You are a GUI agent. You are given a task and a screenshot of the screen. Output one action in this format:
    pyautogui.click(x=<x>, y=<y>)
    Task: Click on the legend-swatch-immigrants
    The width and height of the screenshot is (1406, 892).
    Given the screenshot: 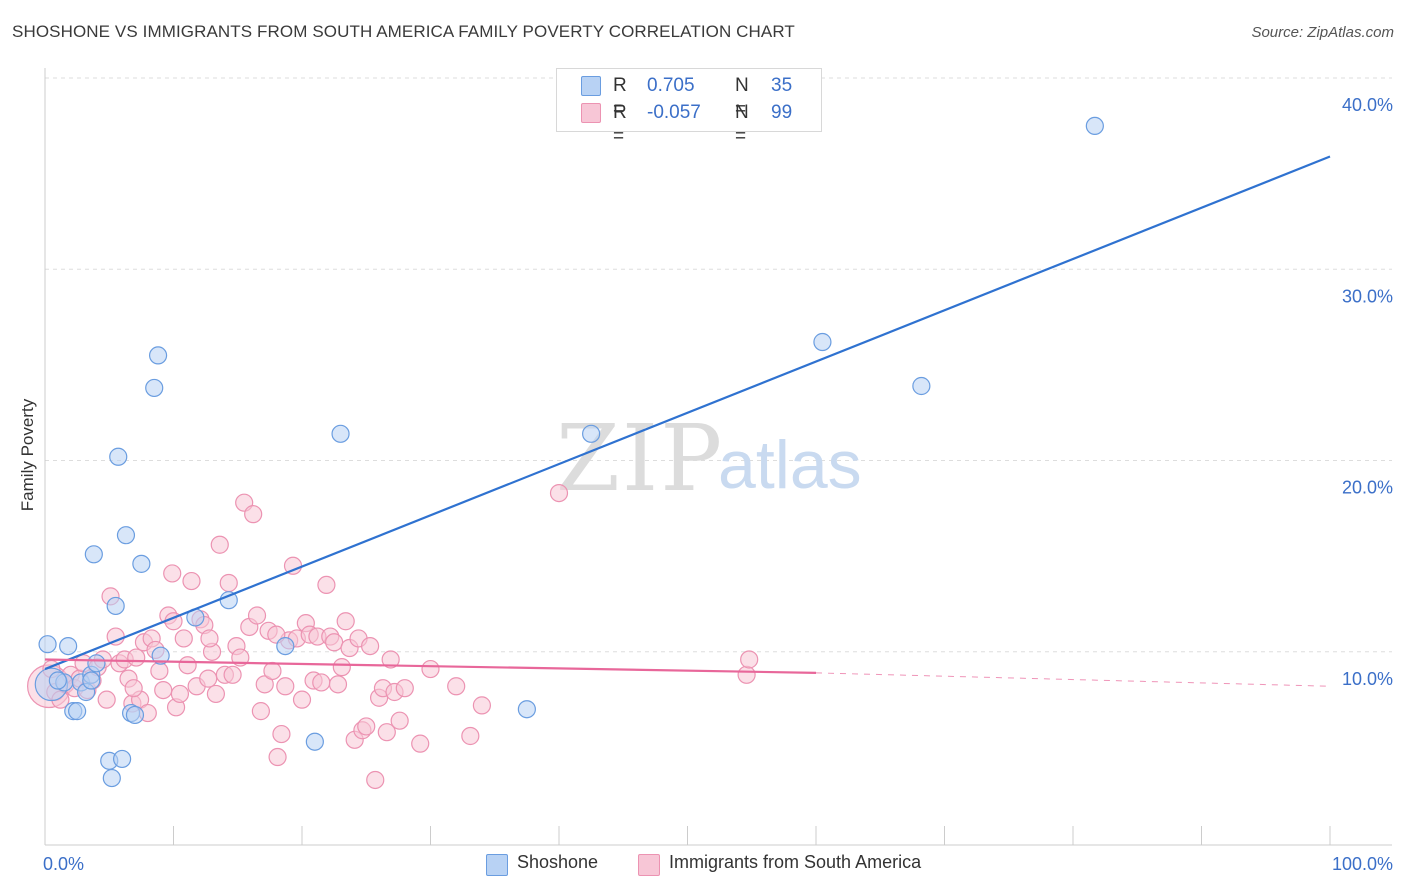 What is the action you would take?
    pyautogui.click(x=591, y=113)
    